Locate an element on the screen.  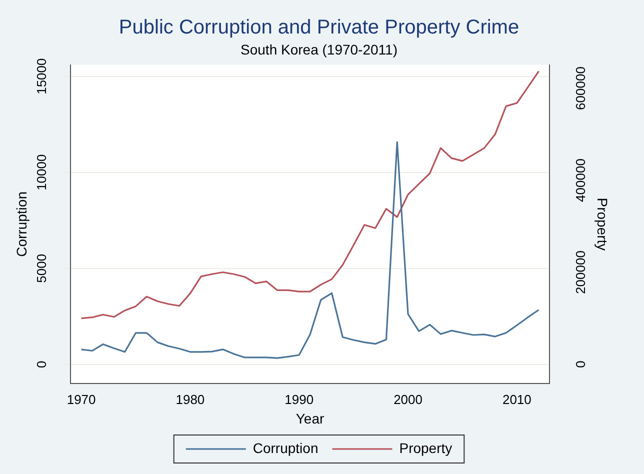
y-tick-label: 10000 is located at coordinates (41, 172).